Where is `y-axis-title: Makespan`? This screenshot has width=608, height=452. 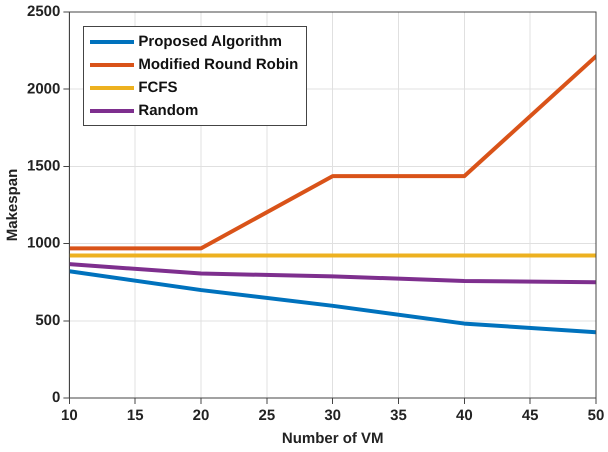 y-axis-title: Makespan is located at coordinates (13, 205).